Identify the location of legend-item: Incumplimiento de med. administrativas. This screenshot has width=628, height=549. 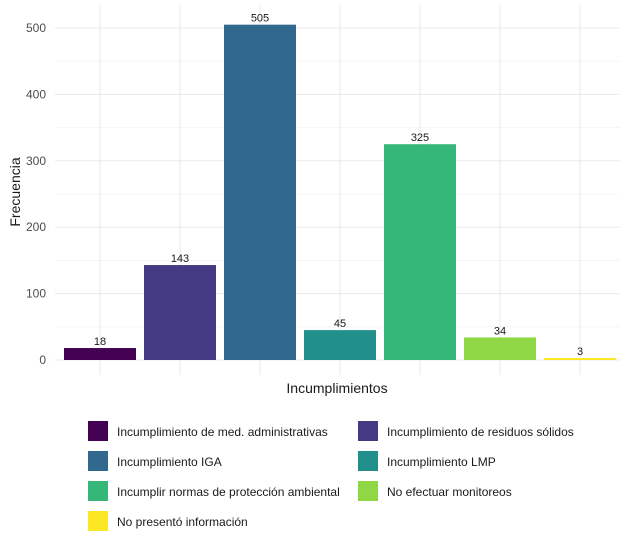
(208, 431).